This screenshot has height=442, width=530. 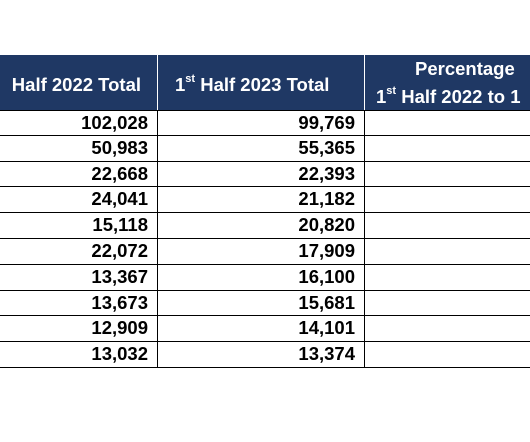 I want to click on table-row: 22,668 22,393, so click(x=265, y=174).